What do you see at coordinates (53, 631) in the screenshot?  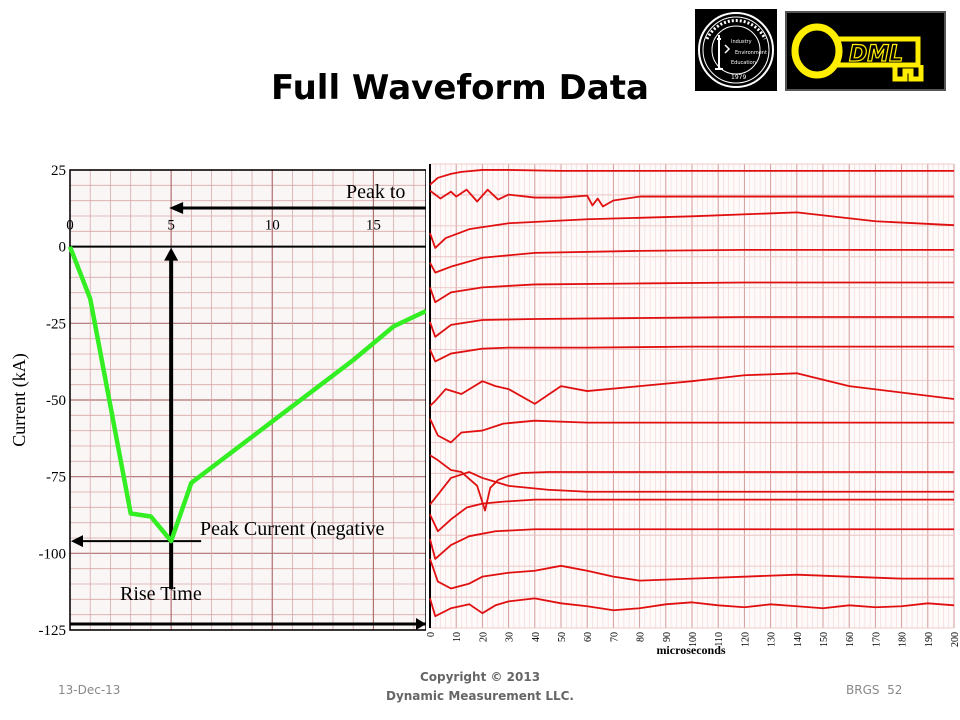 I see `y-tick-label: -125` at bounding box center [53, 631].